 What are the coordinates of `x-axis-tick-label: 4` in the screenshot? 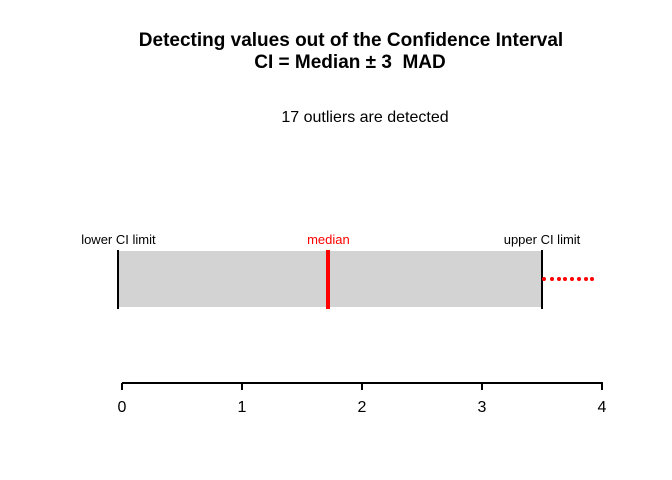 It's located at (602, 407).